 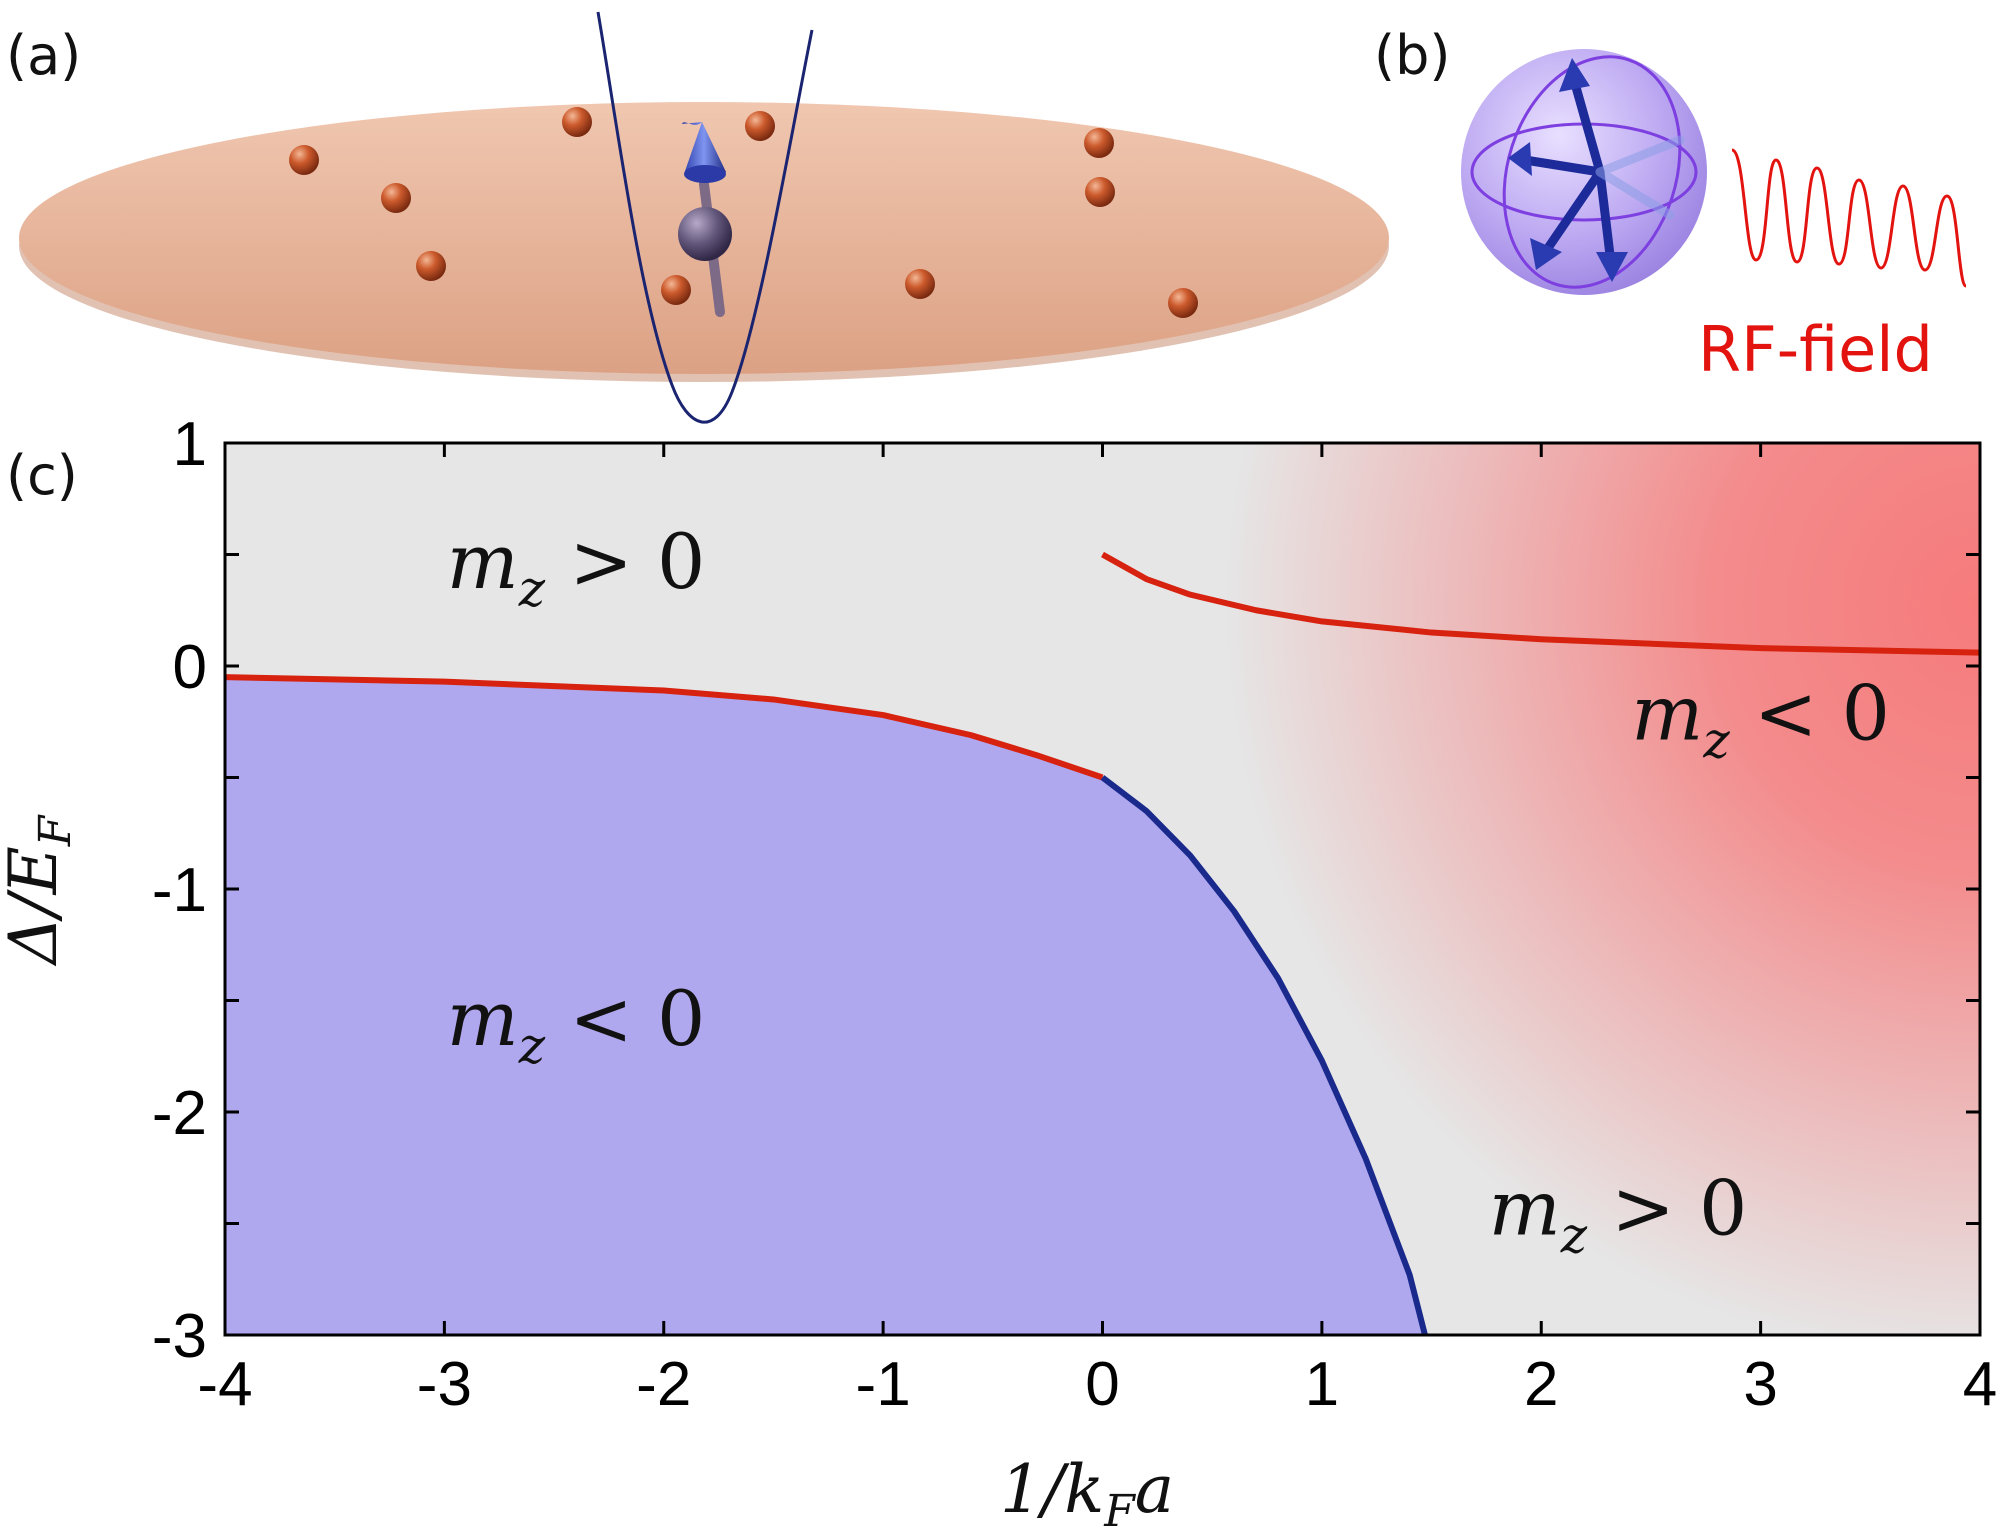 What do you see at coordinates (1849, 218) in the screenshot?
I see `rf-wave` at bounding box center [1849, 218].